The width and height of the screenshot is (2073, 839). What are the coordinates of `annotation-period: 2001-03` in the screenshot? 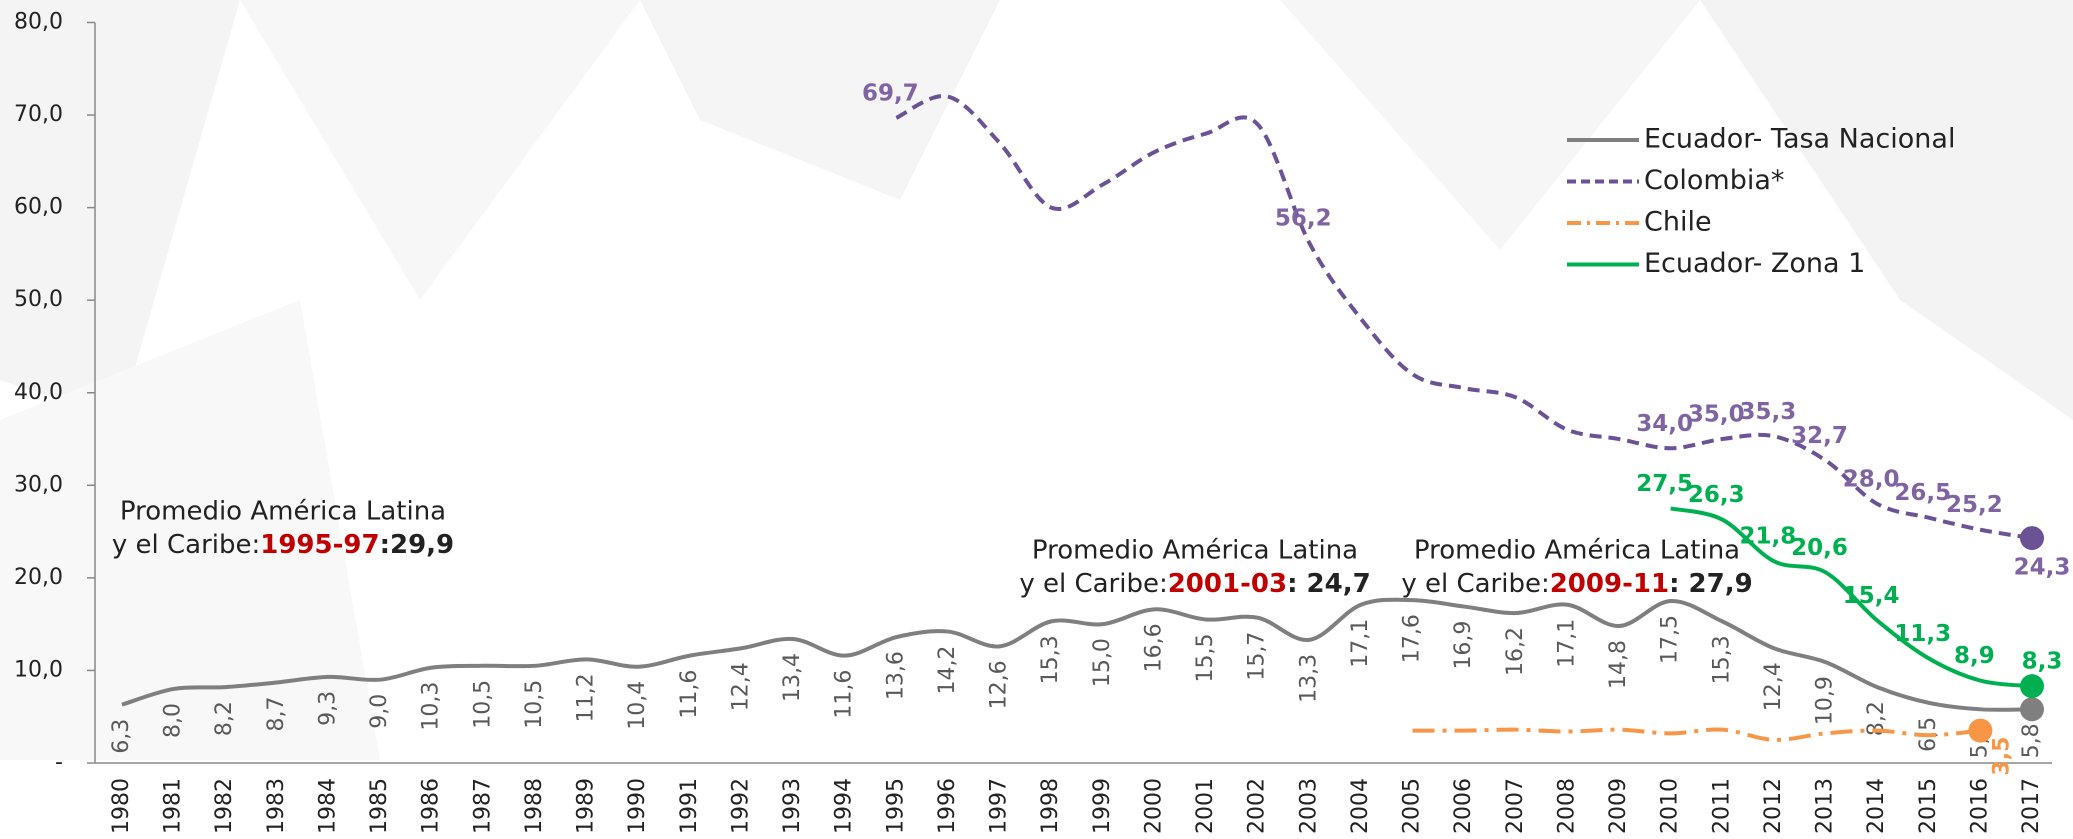 It's located at (1227, 584).